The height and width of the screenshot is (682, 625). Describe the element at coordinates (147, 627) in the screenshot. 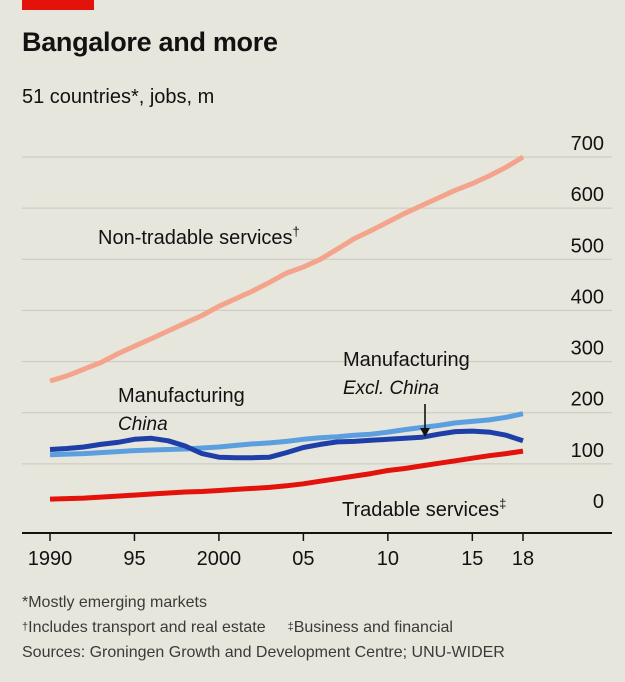

I see `footnote-2-text: Includes transport and real estate` at that location.